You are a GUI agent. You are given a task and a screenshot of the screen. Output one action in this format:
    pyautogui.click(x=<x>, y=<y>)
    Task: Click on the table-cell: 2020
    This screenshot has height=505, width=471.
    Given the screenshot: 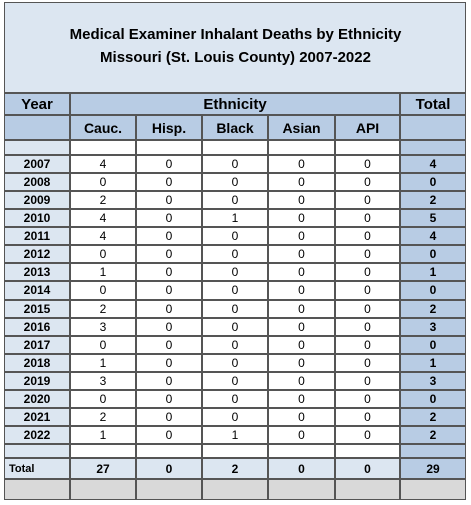 What is the action you would take?
    pyautogui.click(x=37, y=398)
    